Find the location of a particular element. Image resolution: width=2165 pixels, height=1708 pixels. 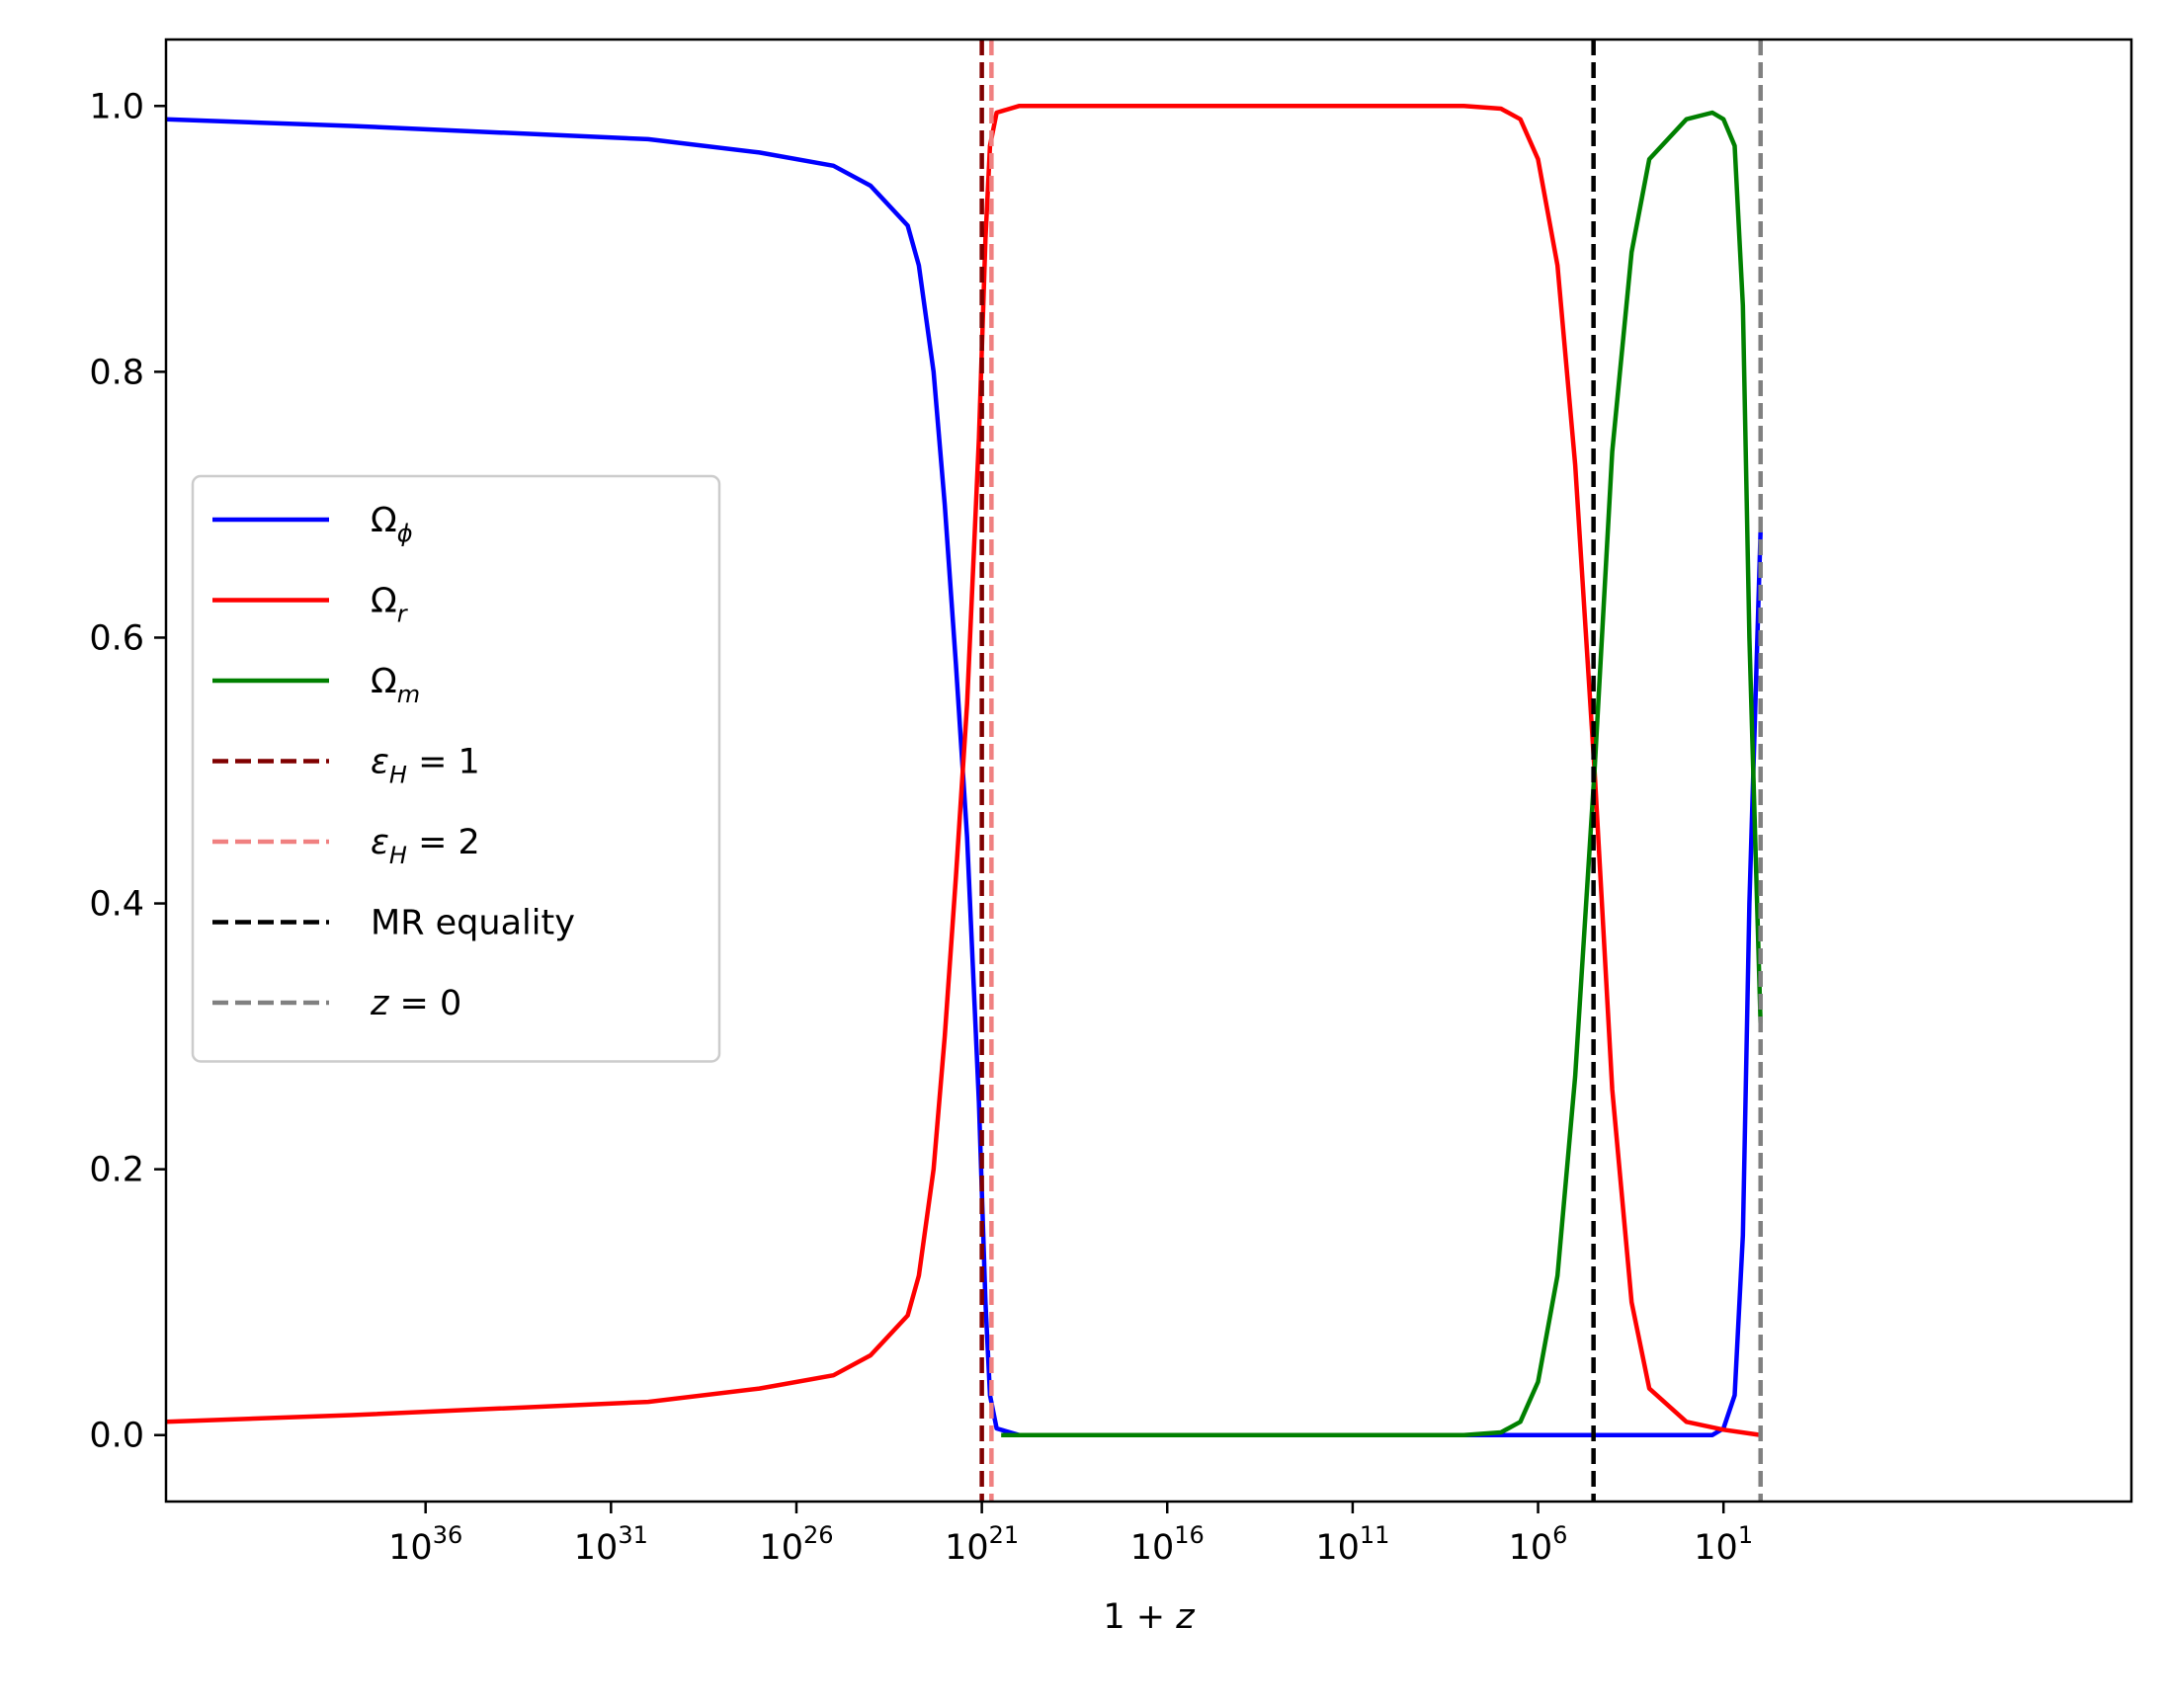

legend-entry: Ωϕ is located at coordinates (313, 524).